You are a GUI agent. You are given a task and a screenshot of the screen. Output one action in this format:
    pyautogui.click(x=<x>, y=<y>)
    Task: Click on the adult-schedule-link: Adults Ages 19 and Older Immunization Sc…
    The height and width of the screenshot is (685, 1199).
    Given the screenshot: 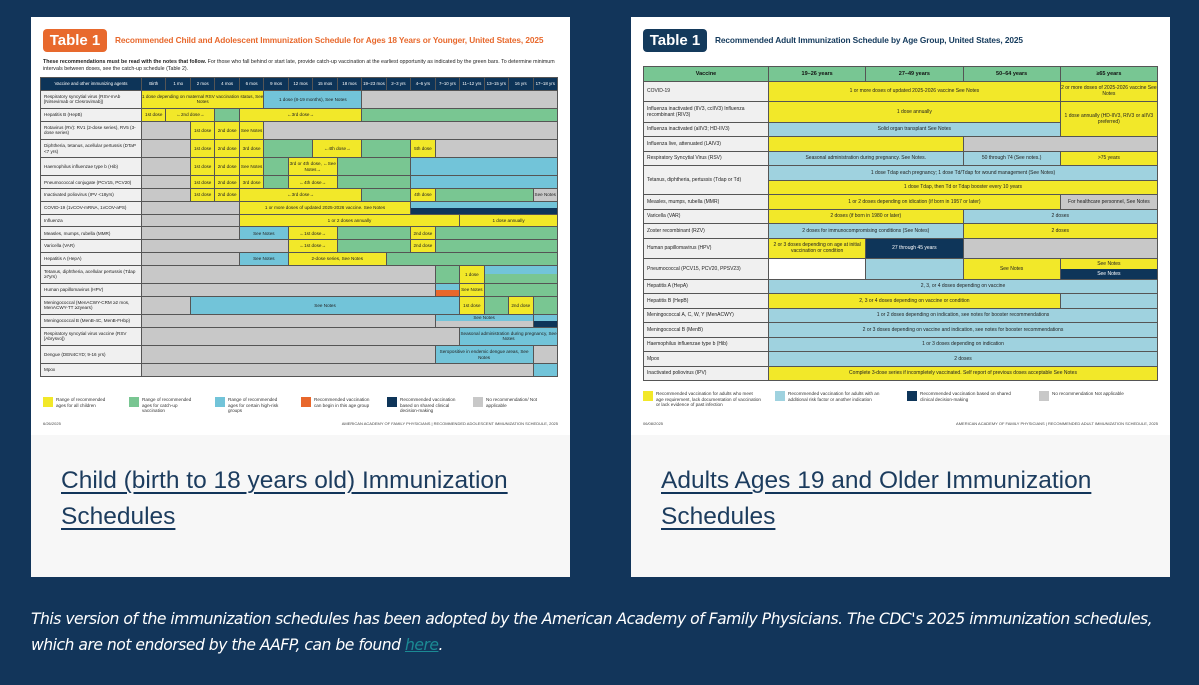 What is the action you would take?
    pyautogui.click(x=876, y=498)
    